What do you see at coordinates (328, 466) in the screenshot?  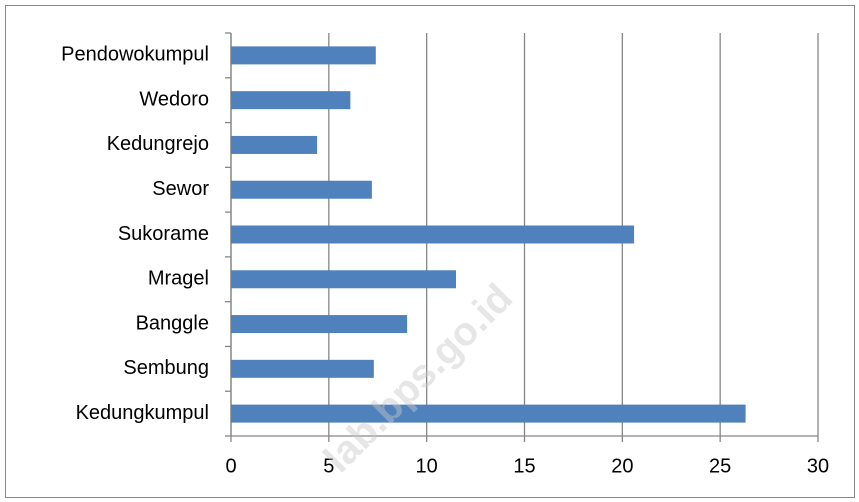 I see `x-tick-label: 5` at bounding box center [328, 466].